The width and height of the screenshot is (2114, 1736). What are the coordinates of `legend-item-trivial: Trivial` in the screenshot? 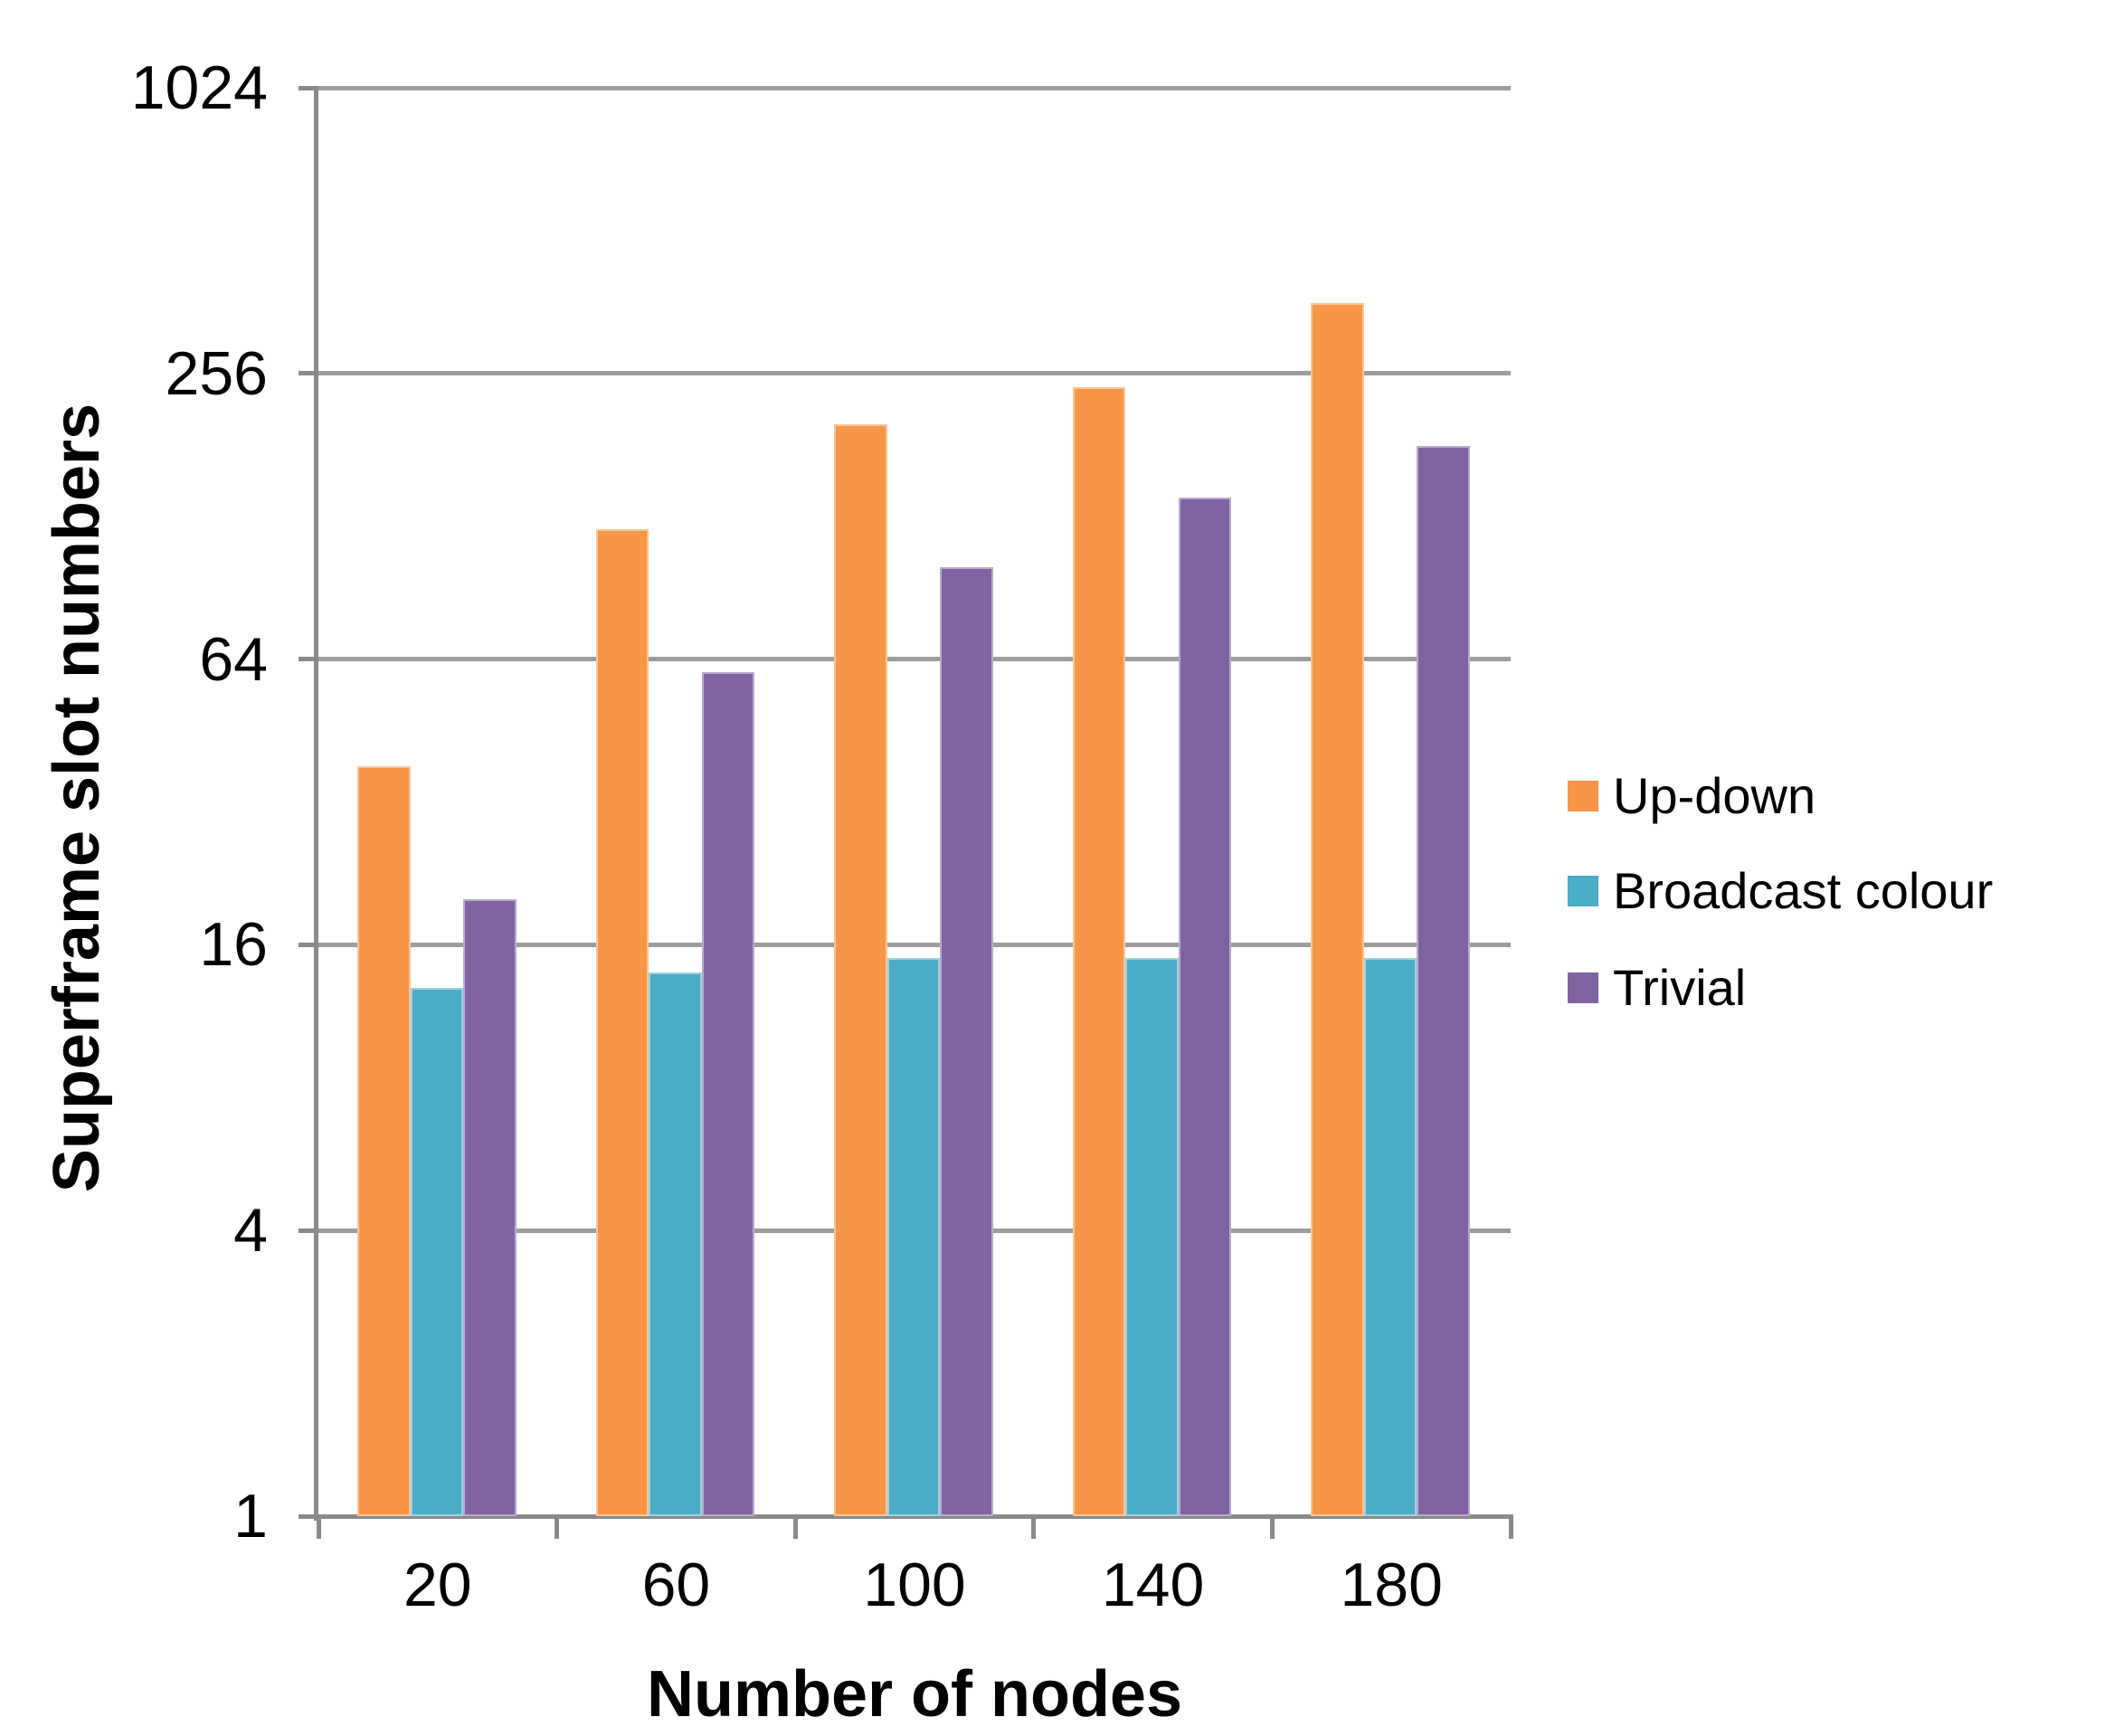 It's located at (1657, 988).